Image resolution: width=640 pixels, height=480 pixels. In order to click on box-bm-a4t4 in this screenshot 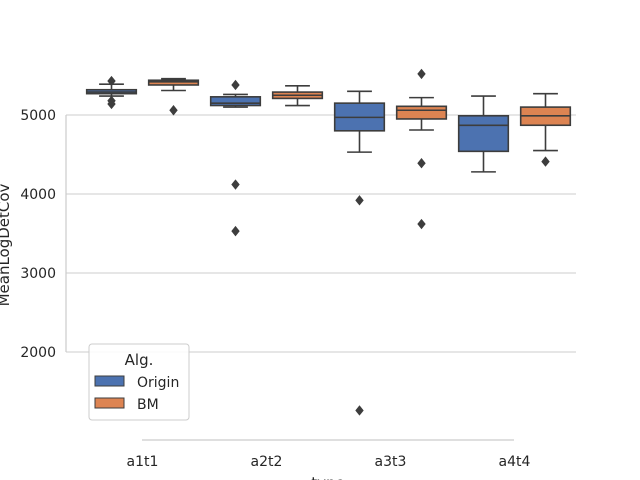, I will do `click(545, 129)`.